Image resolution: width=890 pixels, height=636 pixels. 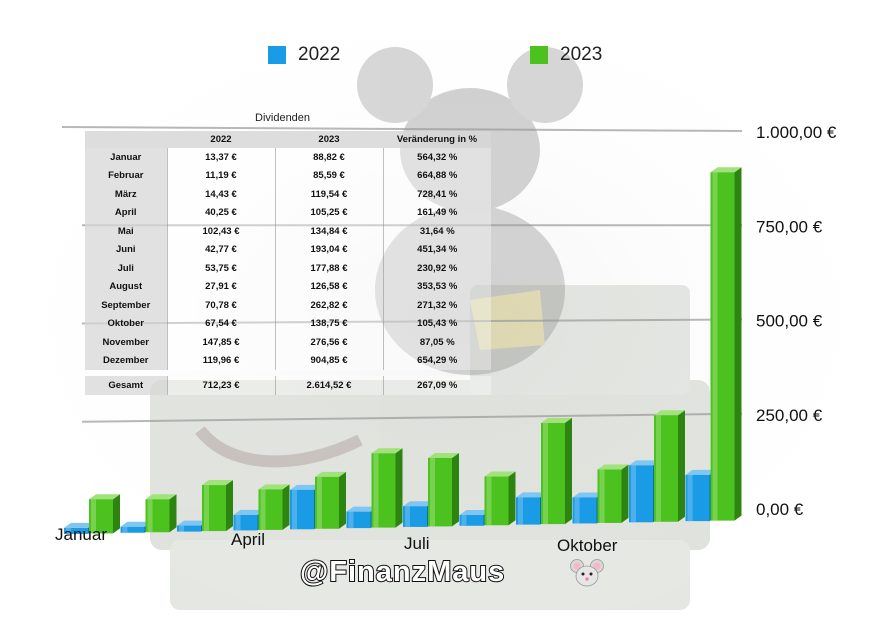 I want to click on bar-2023-februar, so click(x=161, y=513).